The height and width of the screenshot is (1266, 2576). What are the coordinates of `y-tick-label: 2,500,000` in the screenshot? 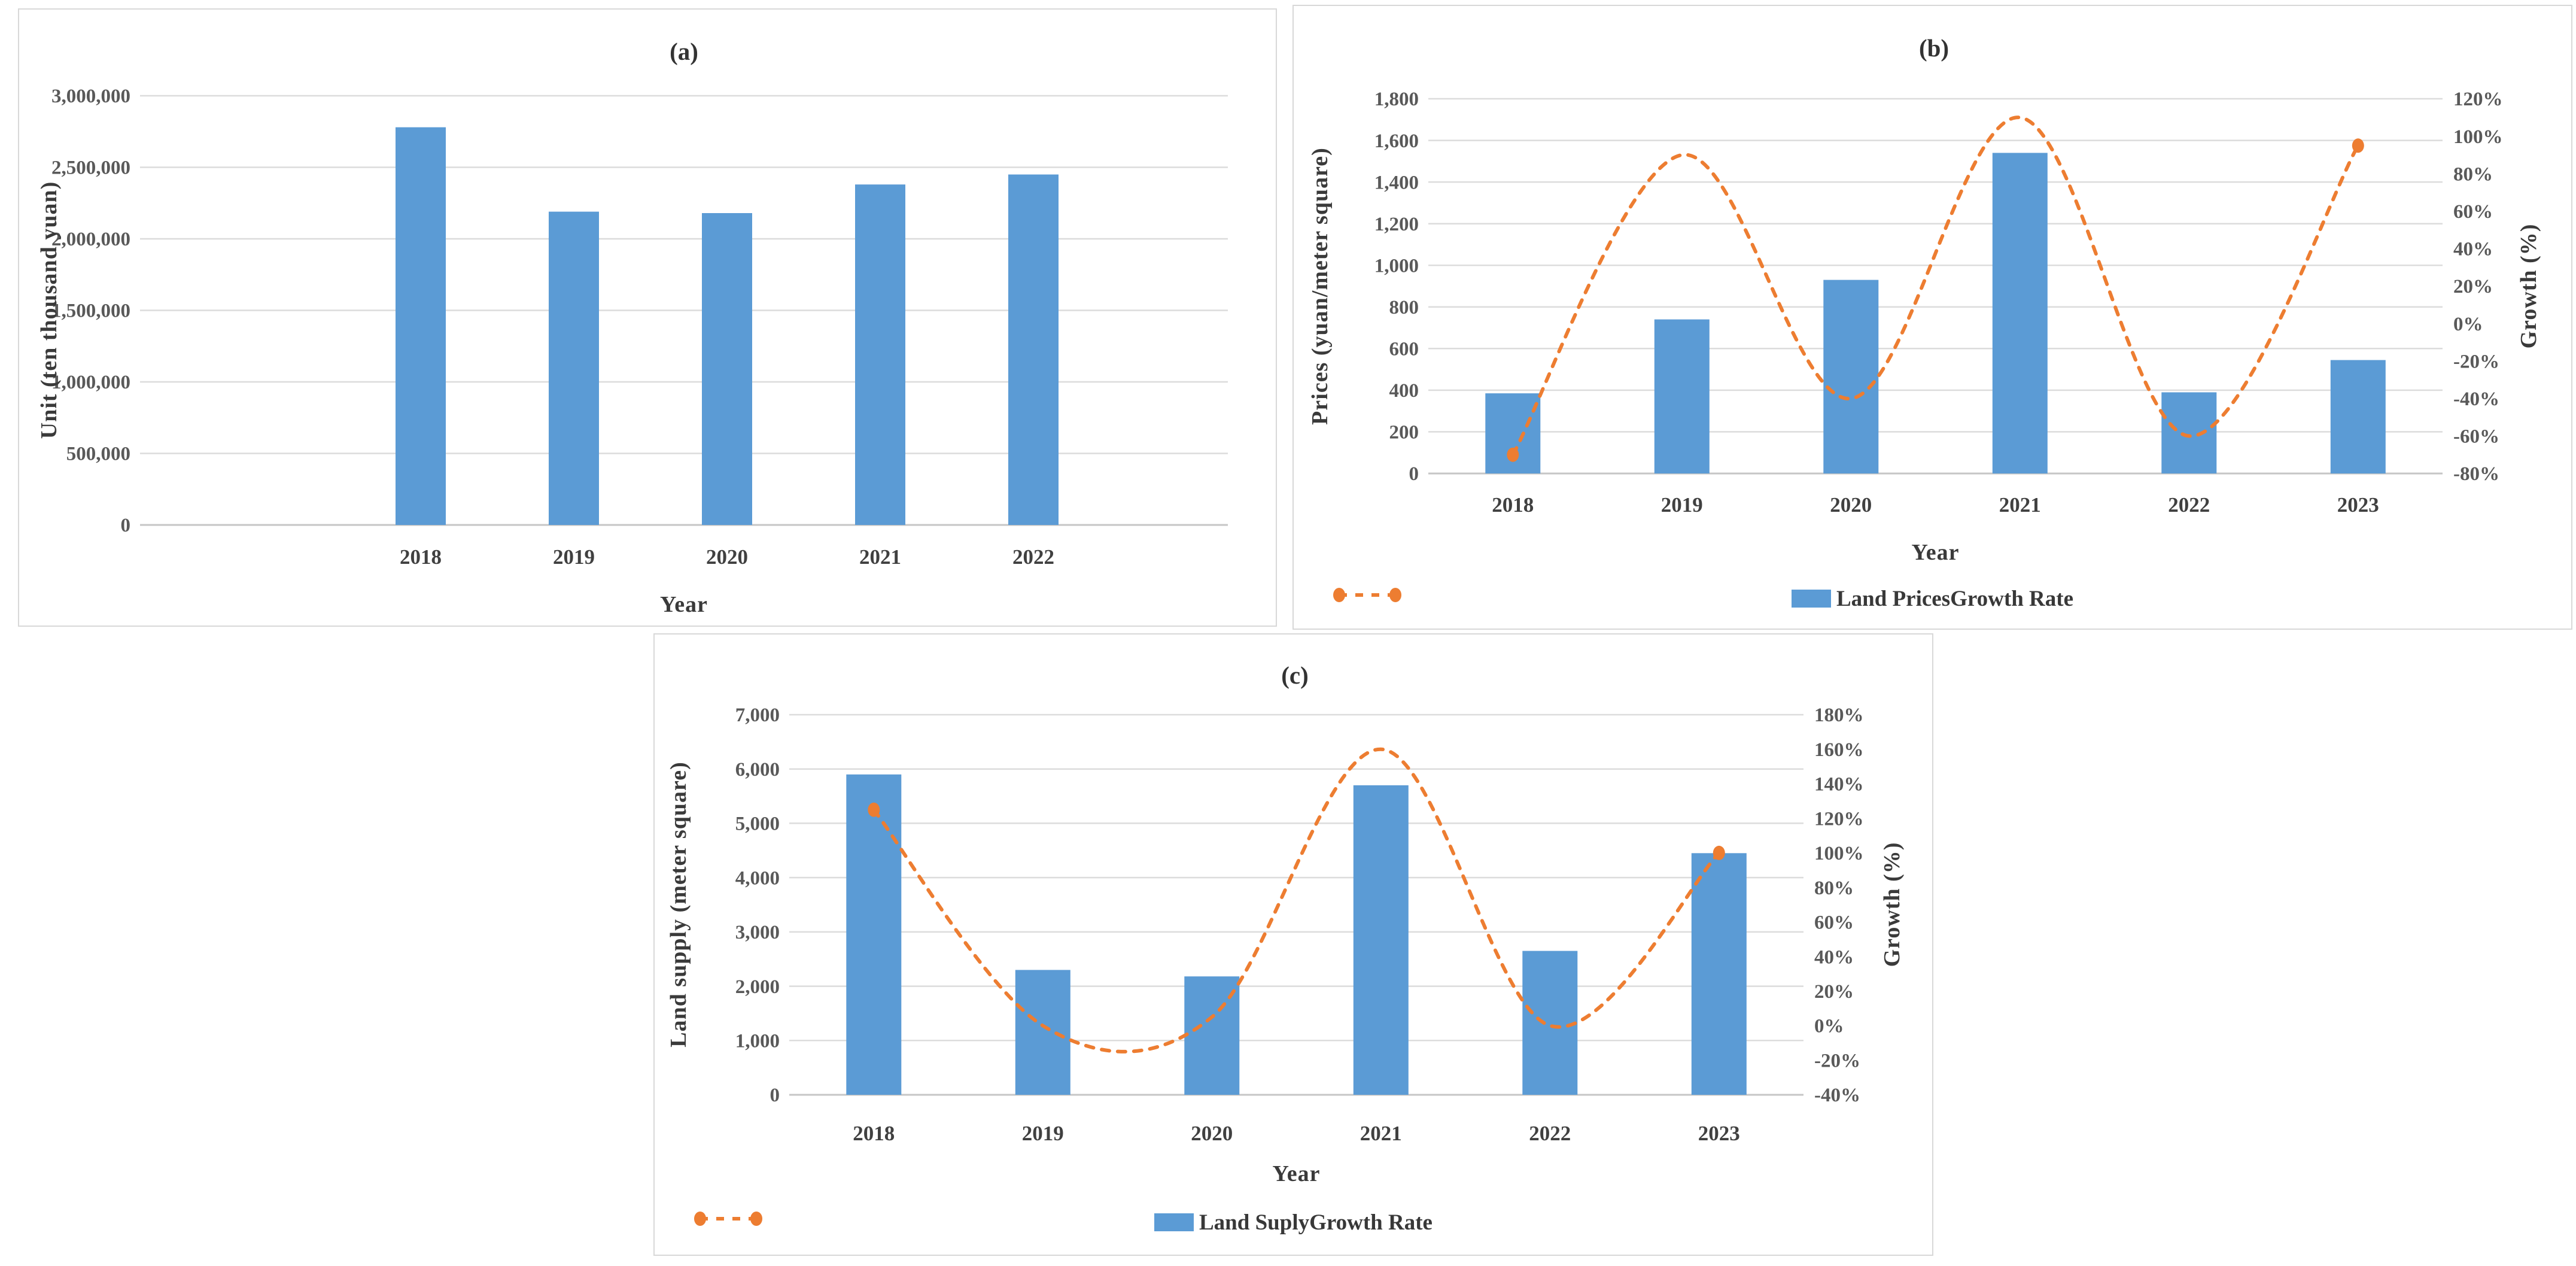 It's located at (90, 168).